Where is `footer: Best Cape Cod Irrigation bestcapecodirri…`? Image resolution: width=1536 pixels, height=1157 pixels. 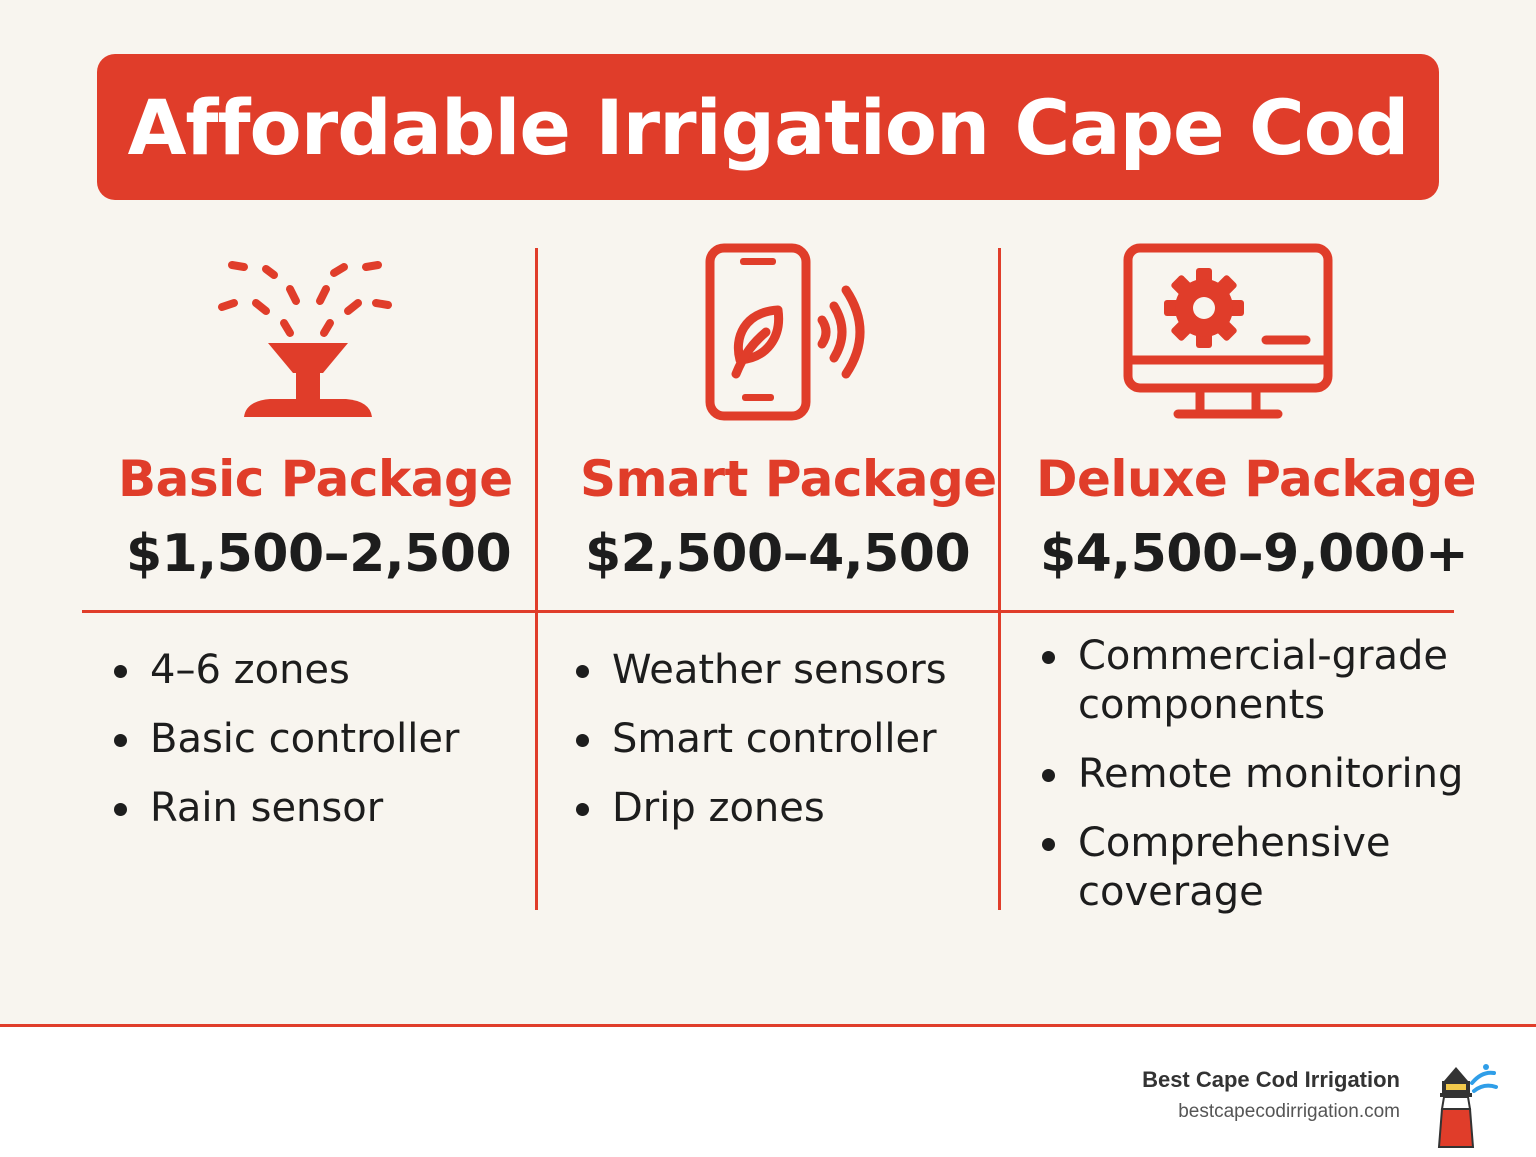
footer: Best Cape Cod Irrigation bestcapecodirri… is located at coordinates (768, 1090).